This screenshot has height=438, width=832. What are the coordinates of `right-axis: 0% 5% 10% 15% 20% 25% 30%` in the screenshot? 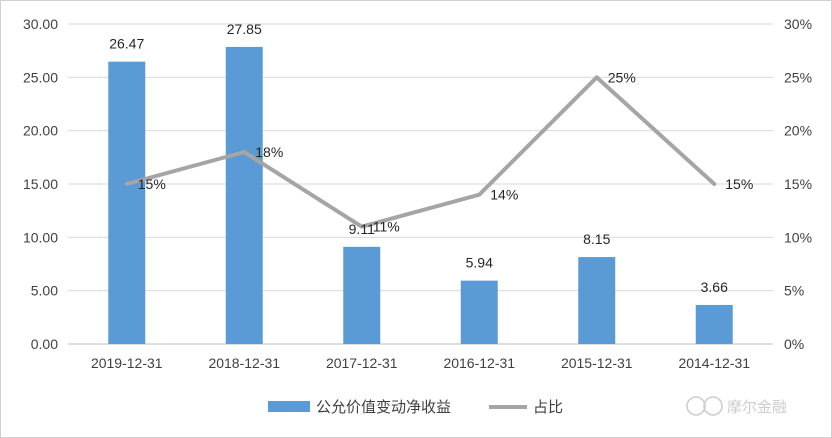 It's located at (798, 184).